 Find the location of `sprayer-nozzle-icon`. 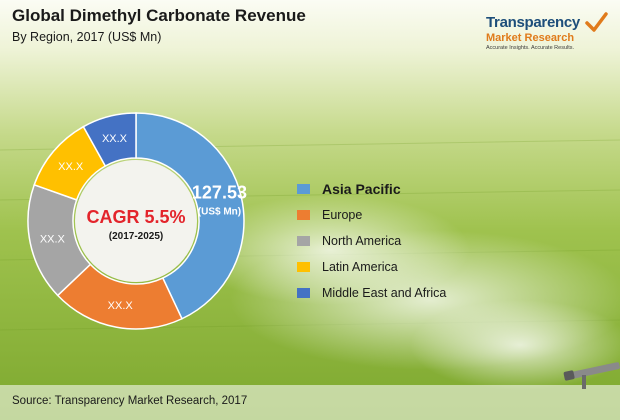

sprayer-nozzle-icon is located at coordinates (591, 375).